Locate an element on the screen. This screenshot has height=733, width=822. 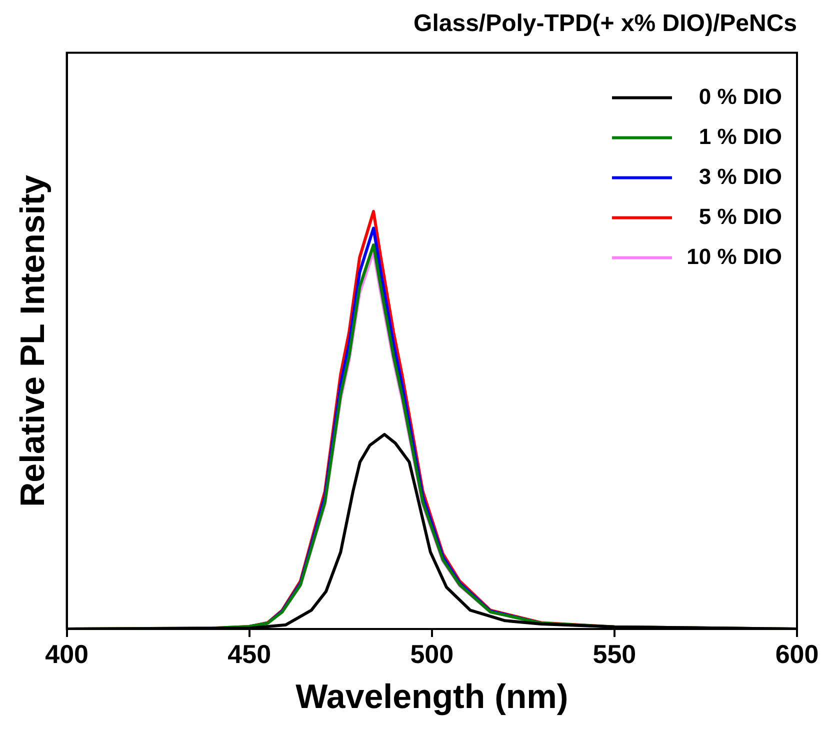
chart-title: Glass/Poly-TPD(+ x% DIO)/PeNCs is located at coordinates (605, 24).